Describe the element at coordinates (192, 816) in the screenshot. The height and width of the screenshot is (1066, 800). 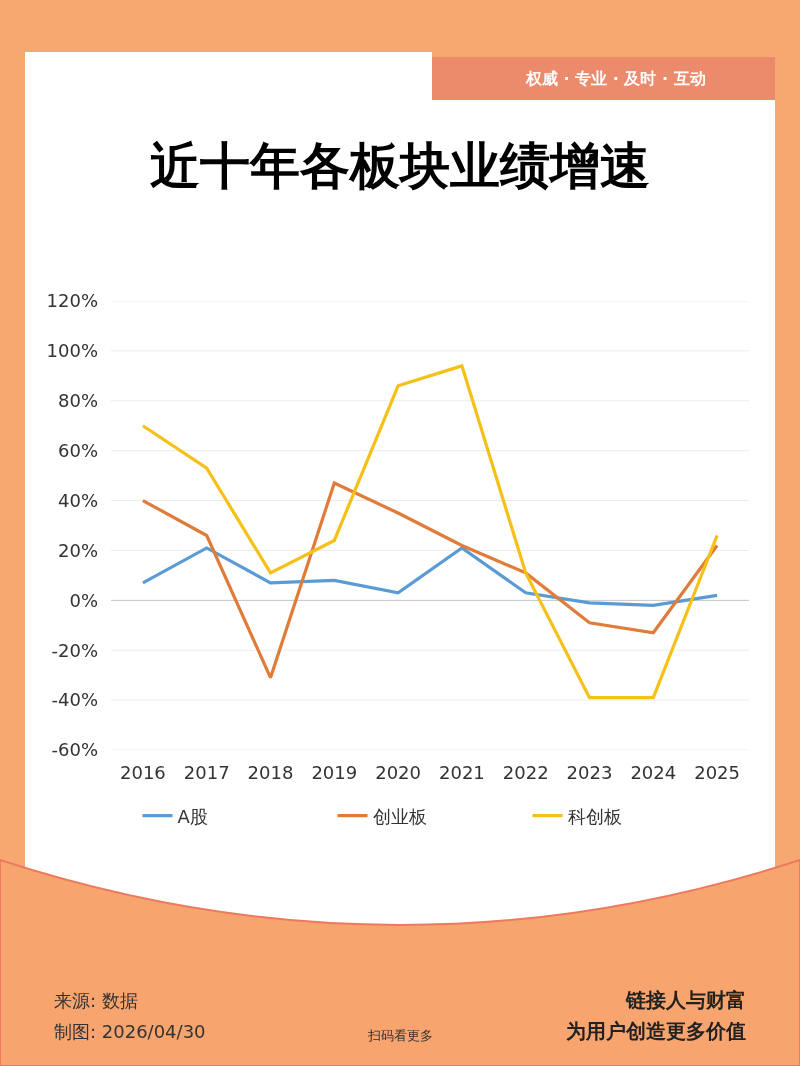
I see `legend-label: A股` at that location.